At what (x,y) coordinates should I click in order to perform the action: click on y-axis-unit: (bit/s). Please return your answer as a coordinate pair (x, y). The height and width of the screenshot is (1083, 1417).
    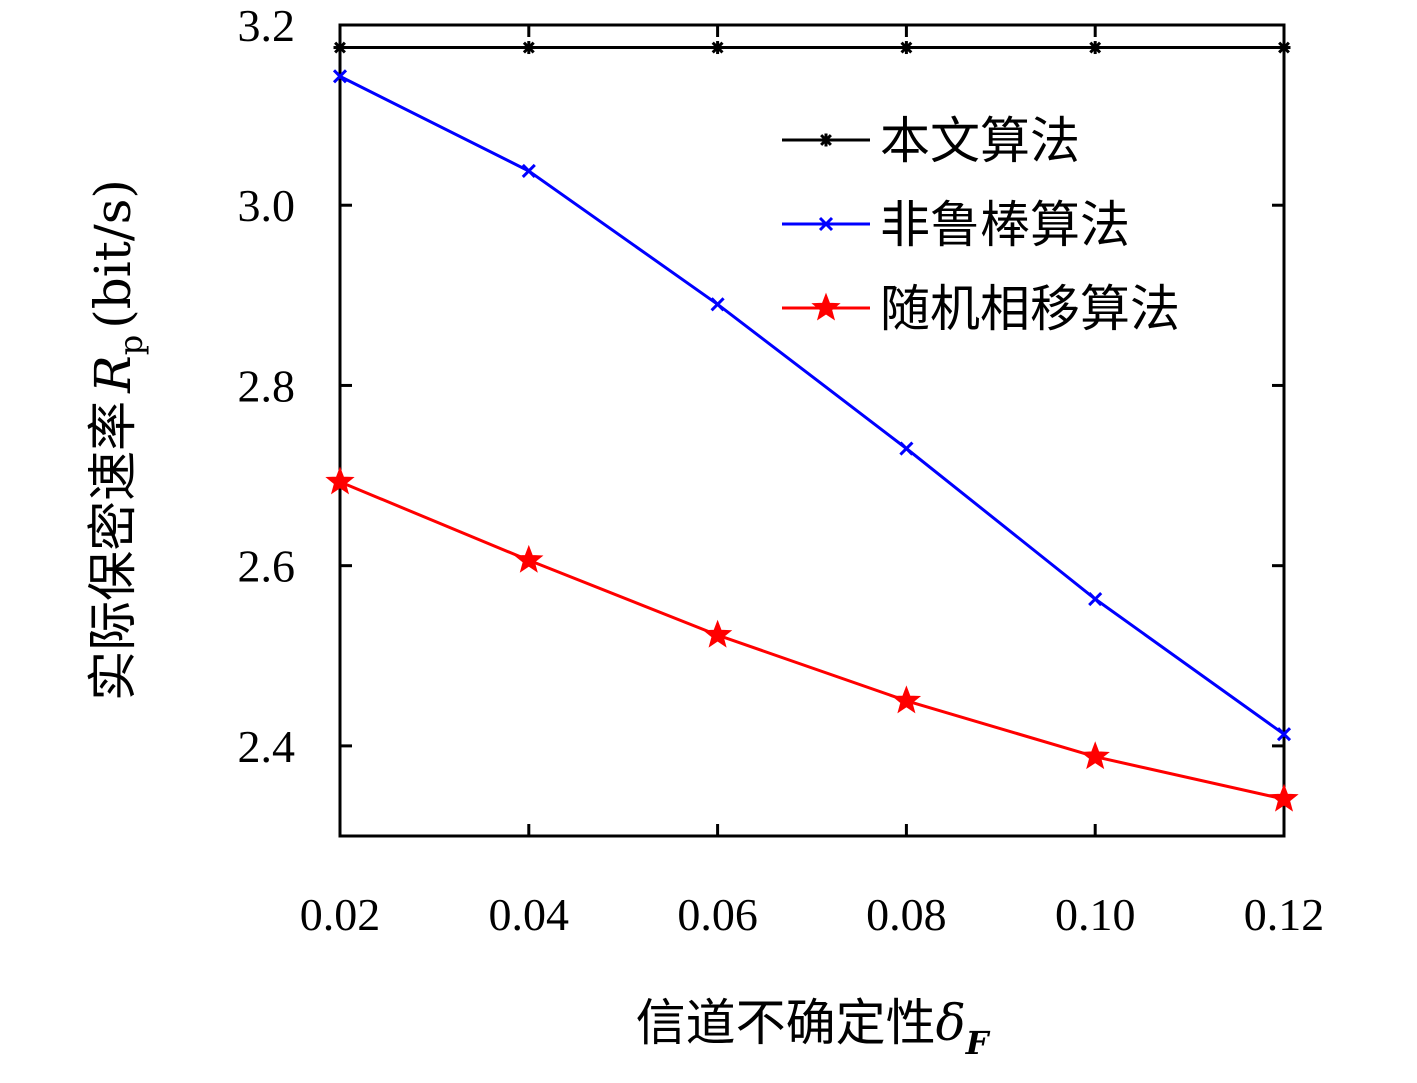
    Looking at the image, I should click on (113, 254).